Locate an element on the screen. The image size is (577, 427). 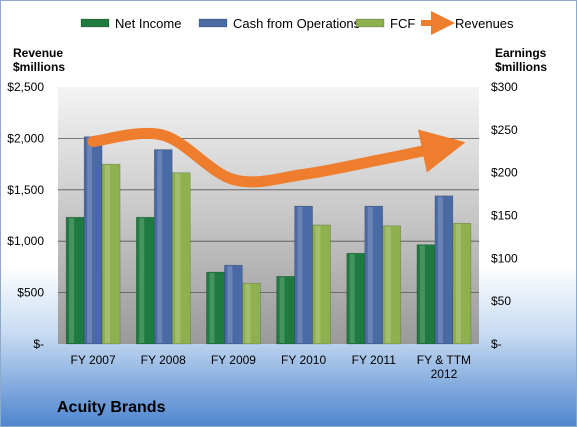
legend-label: Cash from Operations is located at coordinates (297, 23).